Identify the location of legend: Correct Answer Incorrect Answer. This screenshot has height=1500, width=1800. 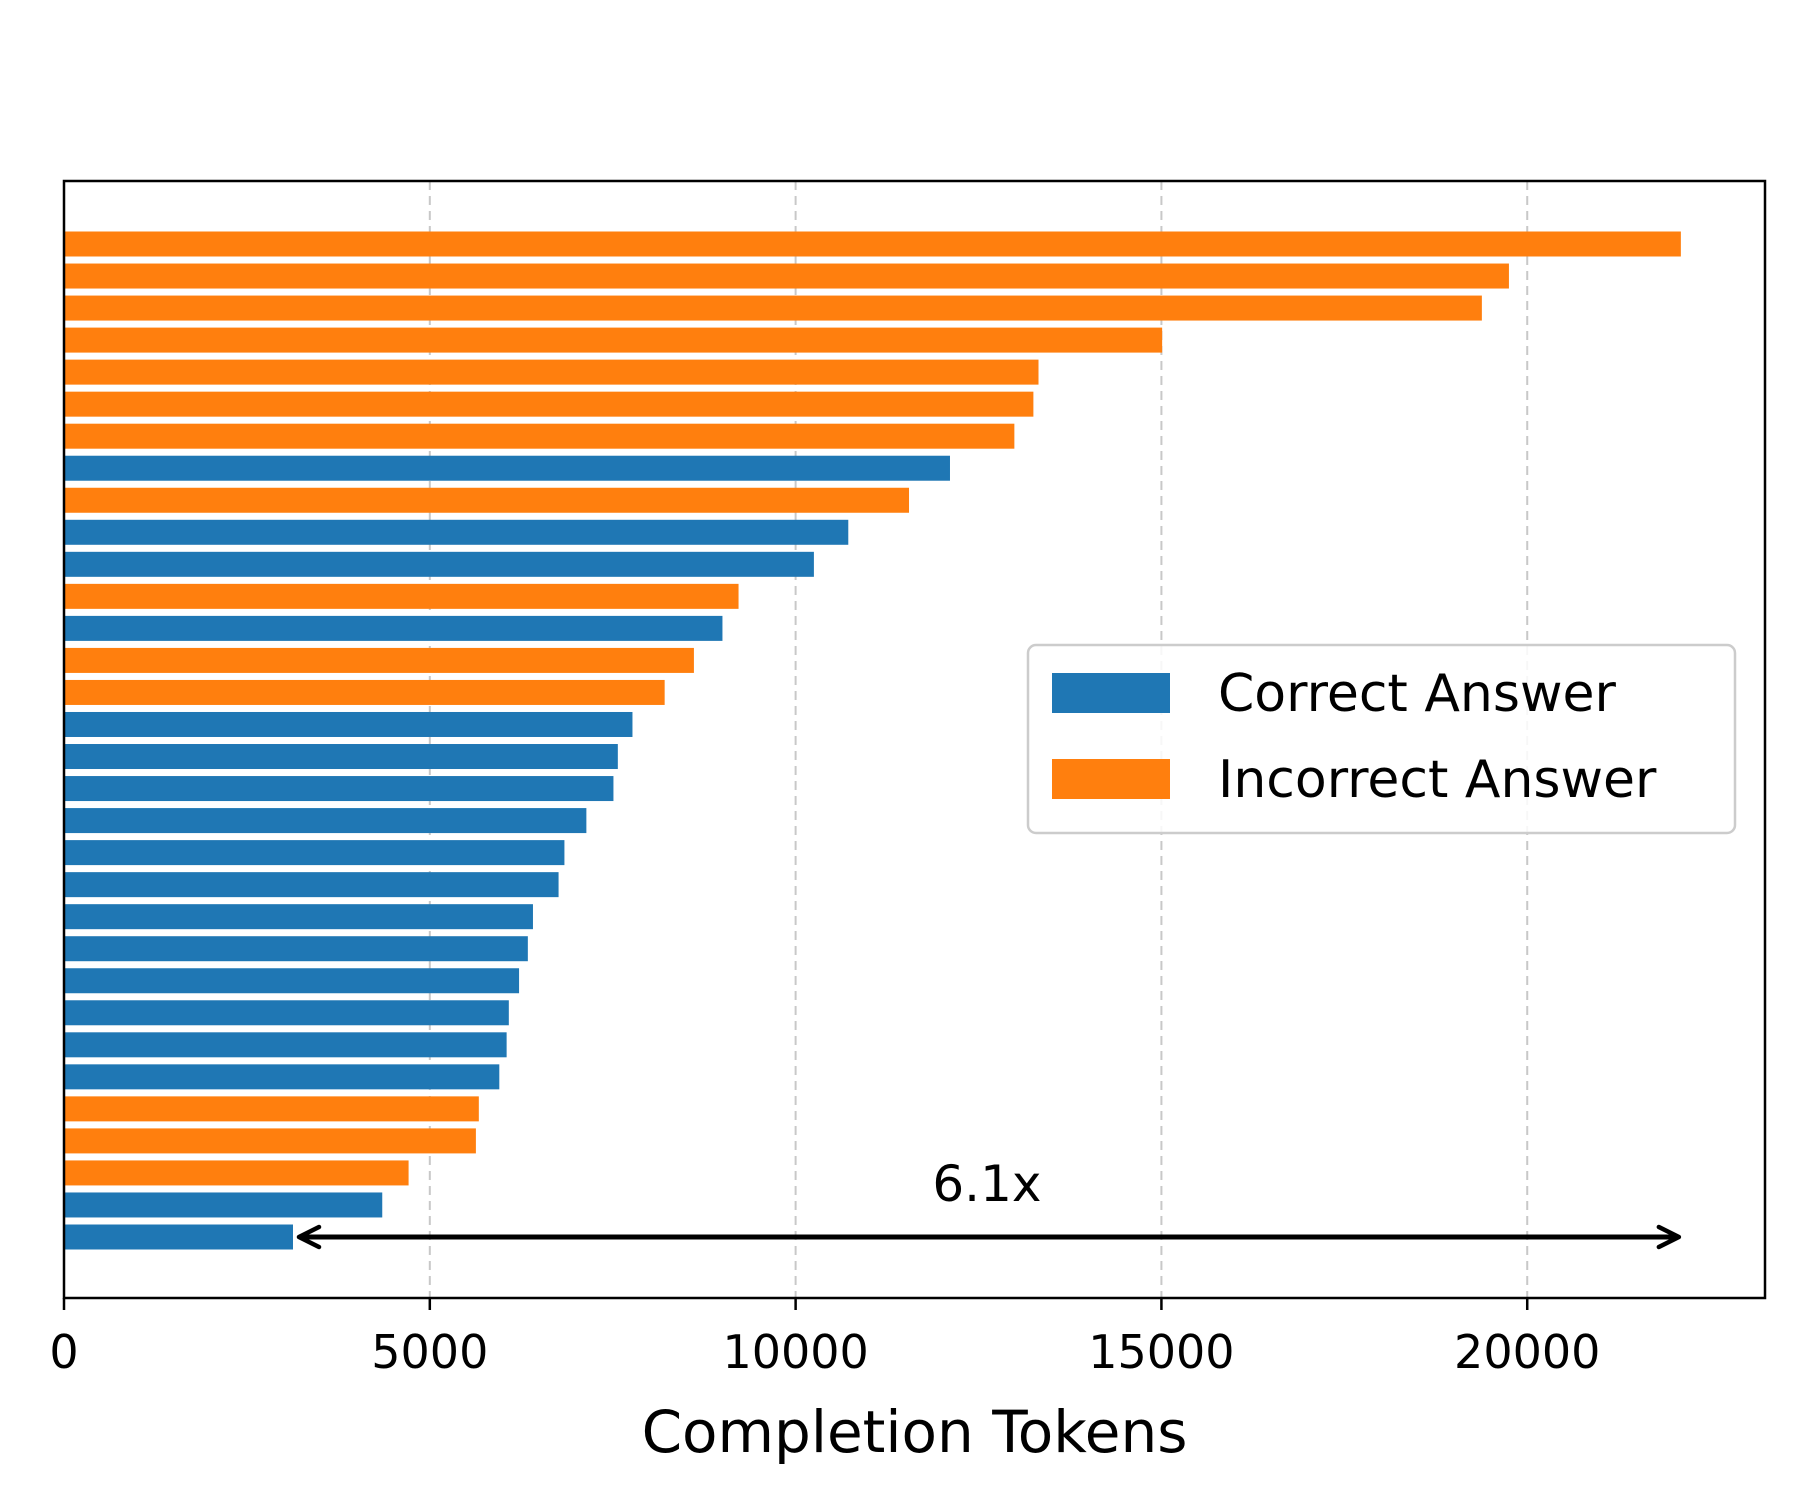
(1381, 739).